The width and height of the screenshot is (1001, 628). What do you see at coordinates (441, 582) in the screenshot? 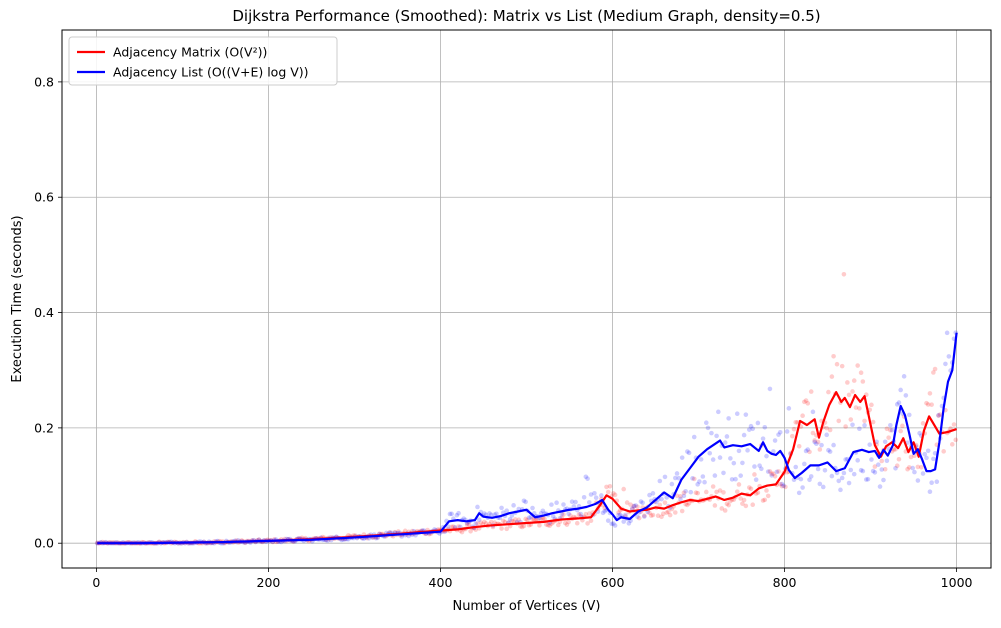
I see `x-tick-label: 400` at bounding box center [441, 582].